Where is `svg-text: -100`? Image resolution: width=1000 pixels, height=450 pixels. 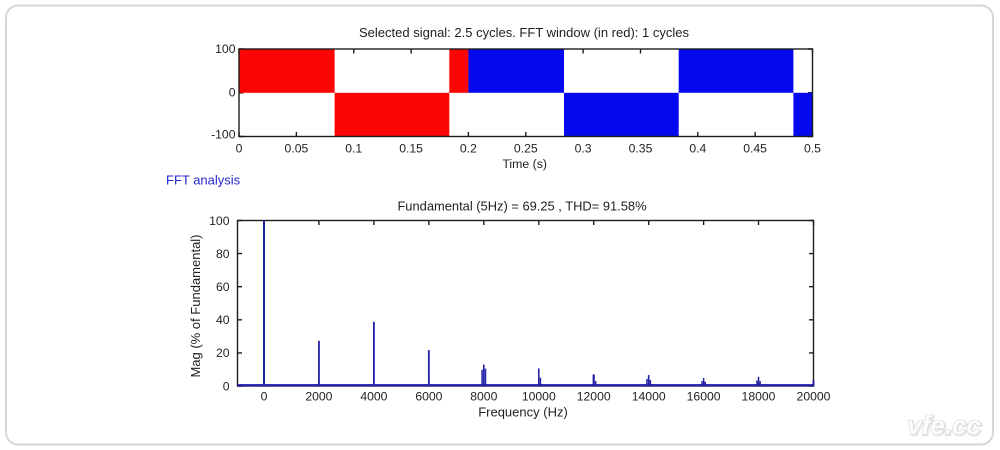
svg-text: -100 is located at coordinates (223, 134).